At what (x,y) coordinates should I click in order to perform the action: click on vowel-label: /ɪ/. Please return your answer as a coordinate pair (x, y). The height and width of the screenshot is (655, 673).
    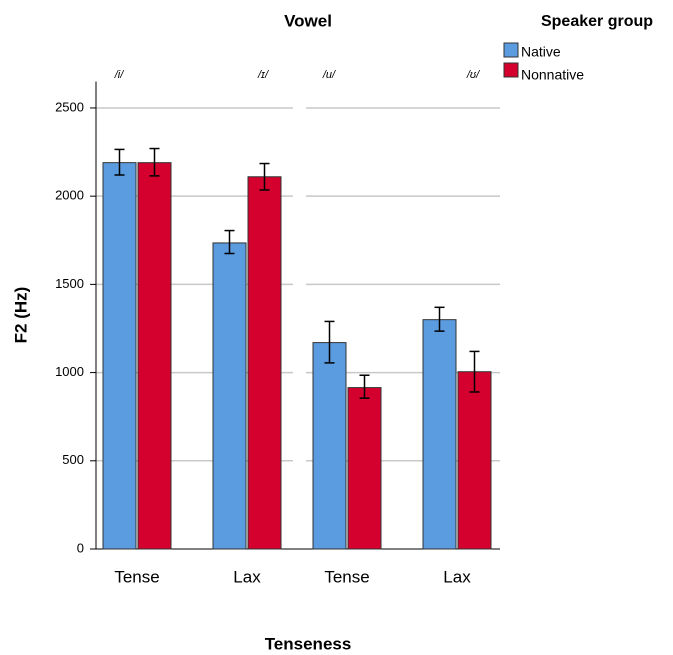
    Looking at the image, I should click on (263, 75).